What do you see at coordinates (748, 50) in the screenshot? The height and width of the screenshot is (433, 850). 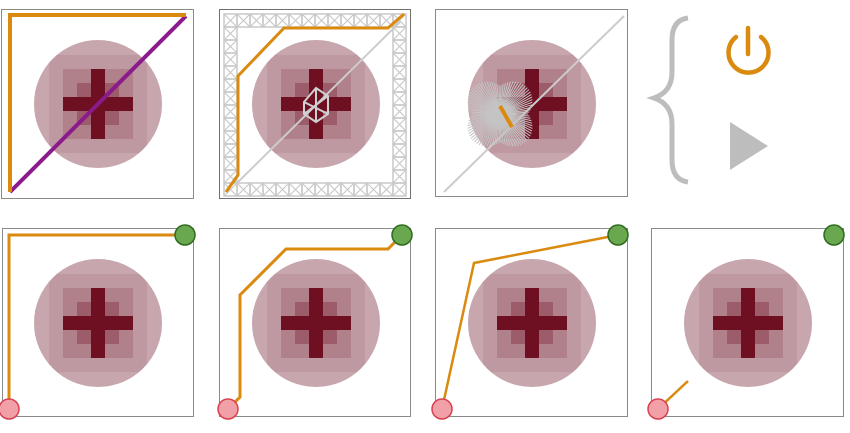 I see `power-icon` at bounding box center [748, 50].